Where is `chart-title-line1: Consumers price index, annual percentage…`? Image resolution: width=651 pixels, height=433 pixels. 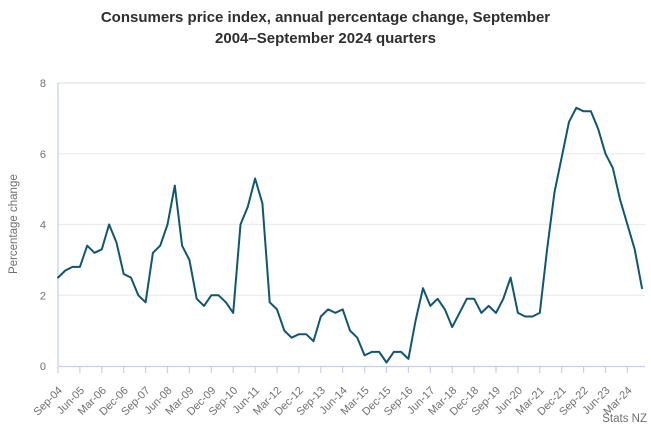 chart-title-line1: Consumers price index, annual percentage… is located at coordinates (325, 17).